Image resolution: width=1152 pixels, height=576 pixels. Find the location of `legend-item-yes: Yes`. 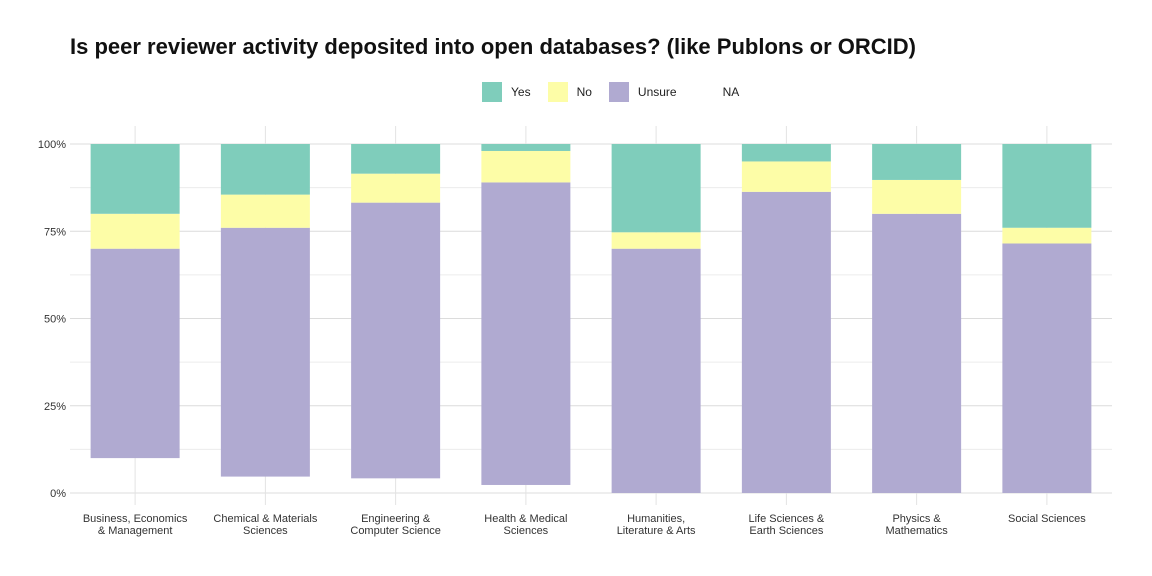

legend-item-yes: Yes is located at coordinates (506, 92).